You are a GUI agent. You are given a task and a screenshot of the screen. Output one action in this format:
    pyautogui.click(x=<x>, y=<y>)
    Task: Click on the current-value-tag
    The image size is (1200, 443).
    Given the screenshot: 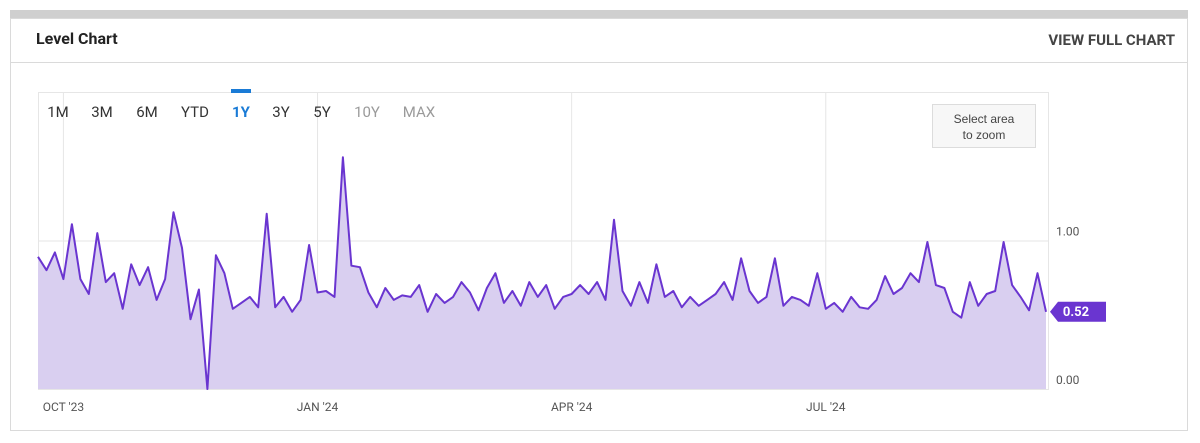 What is the action you would take?
    pyautogui.click(x=1078, y=311)
    